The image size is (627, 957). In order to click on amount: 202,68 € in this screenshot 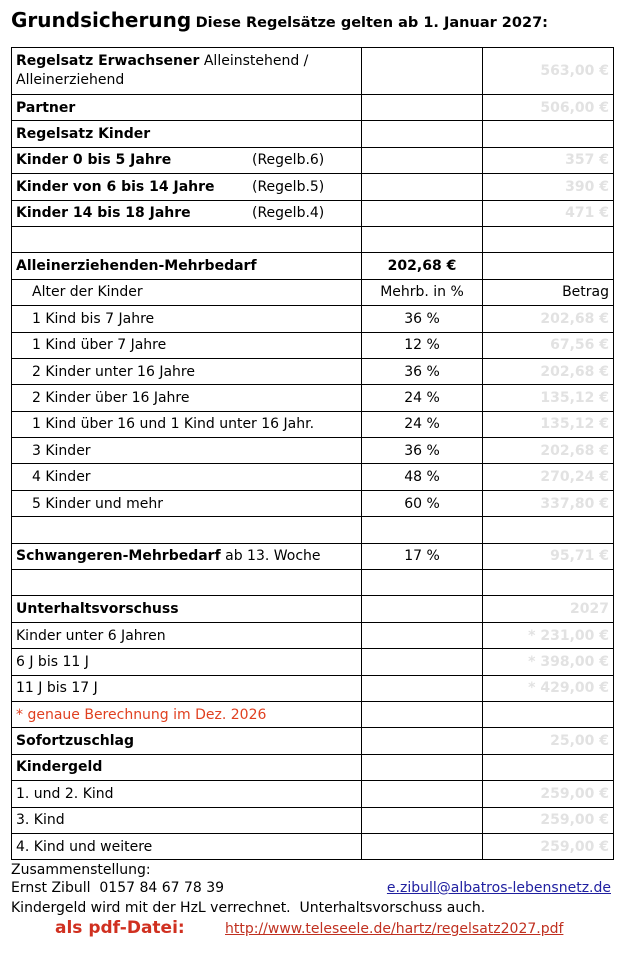, I will do `click(574, 318)`.